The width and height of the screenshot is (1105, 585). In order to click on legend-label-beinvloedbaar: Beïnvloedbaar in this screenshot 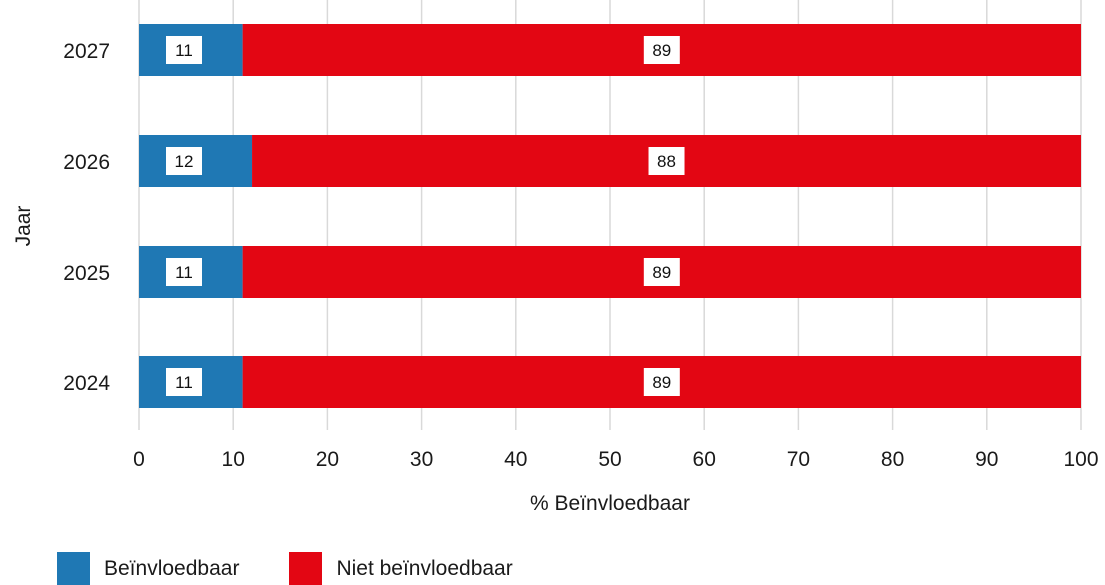, I will do `click(172, 568)`.